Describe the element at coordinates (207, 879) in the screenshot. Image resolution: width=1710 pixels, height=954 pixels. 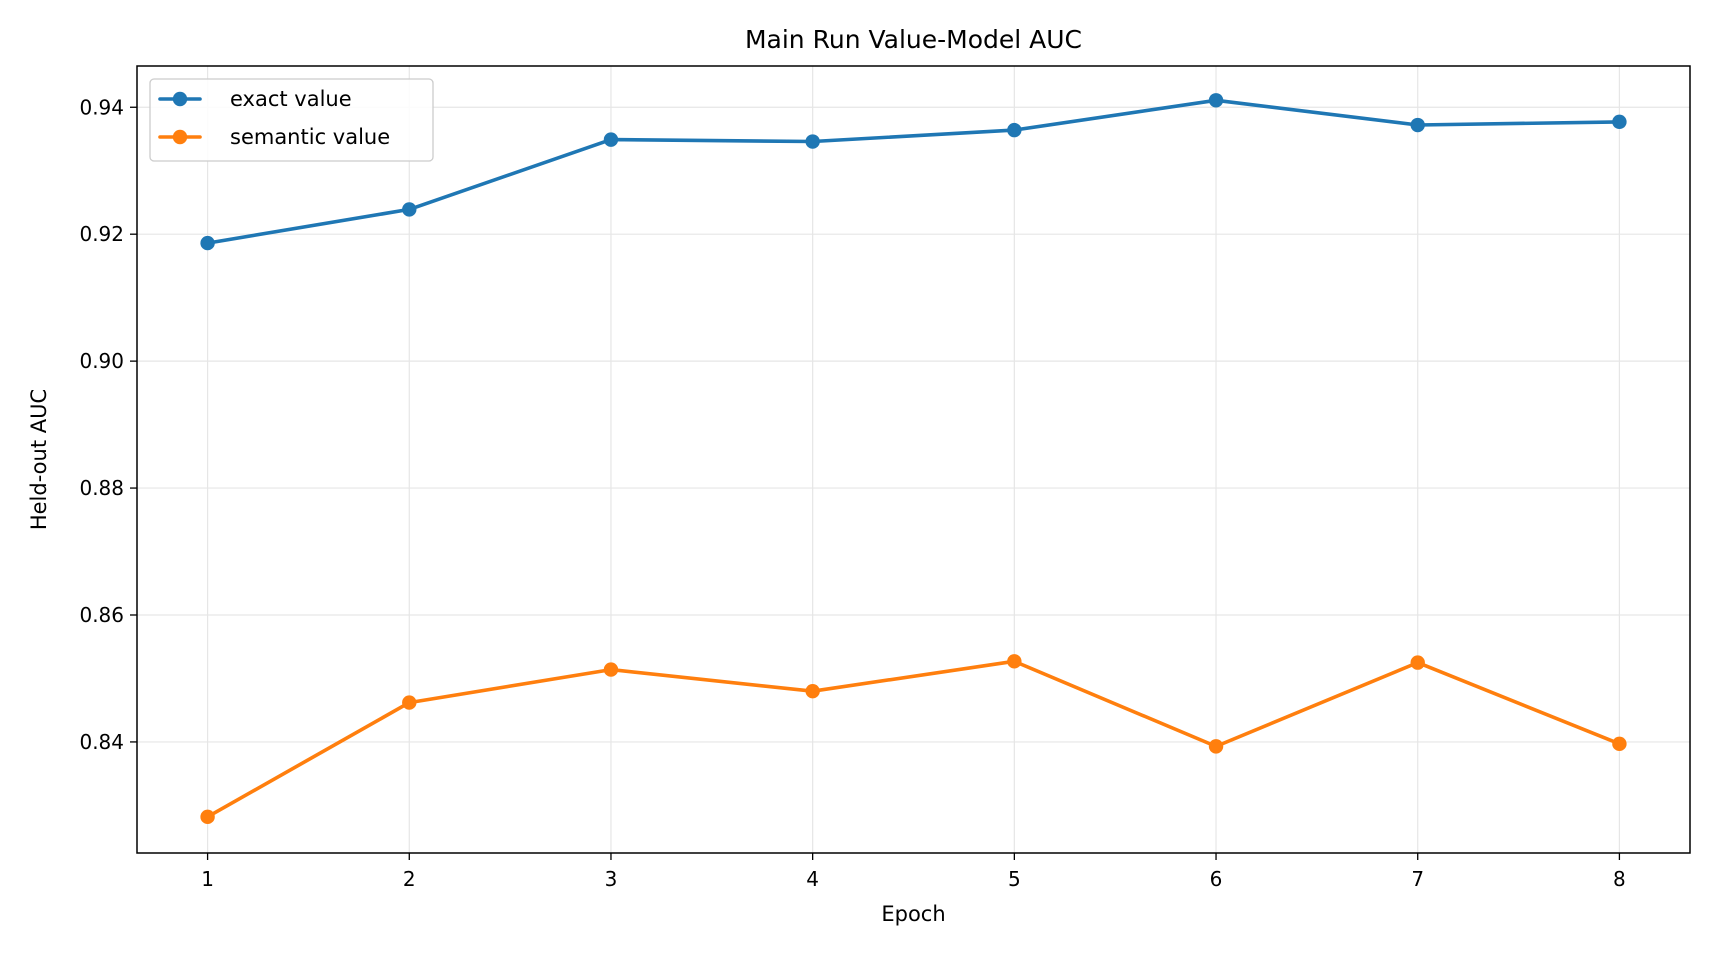
I see `x-tick-label: 1` at that location.